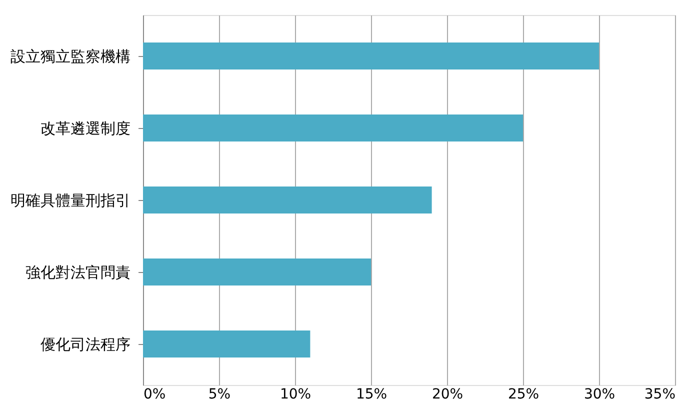 The image size is (700, 411). What do you see at coordinates (155, 394) in the screenshot?
I see `x-tick-label: 0%` at bounding box center [155, 394].